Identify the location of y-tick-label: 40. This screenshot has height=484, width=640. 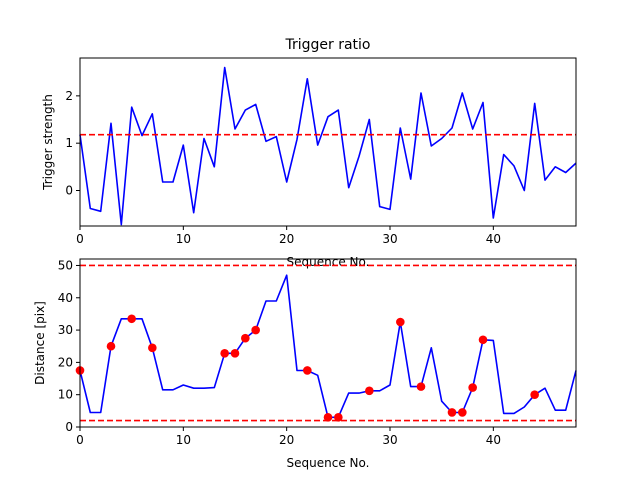
(65, 298).